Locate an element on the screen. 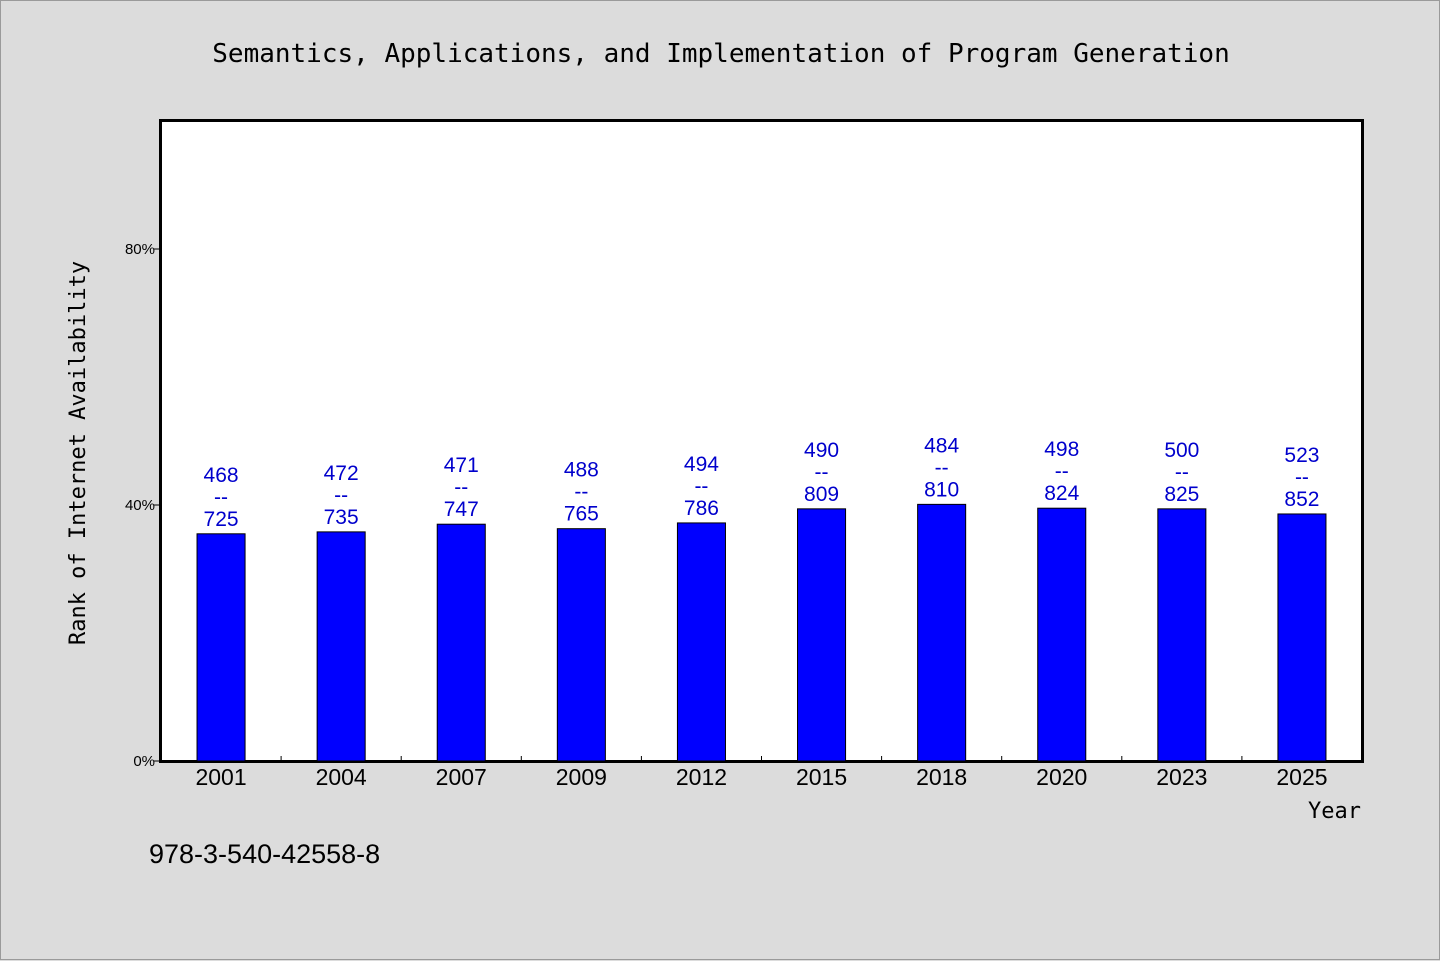 Image resolution: width=1440 pixels, height=961 pixels. bar-2018 is located at coordinates (942, 632).